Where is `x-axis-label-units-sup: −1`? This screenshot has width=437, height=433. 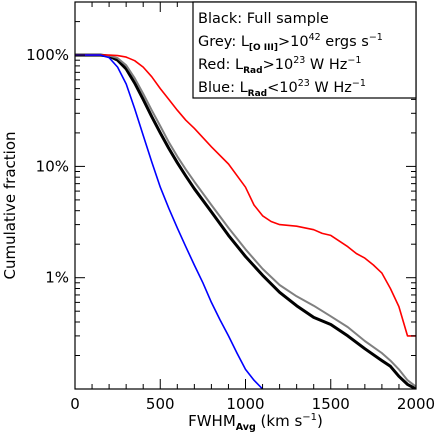 x-axis-label-units-sup: −1 is located at coordinates (309, 417).